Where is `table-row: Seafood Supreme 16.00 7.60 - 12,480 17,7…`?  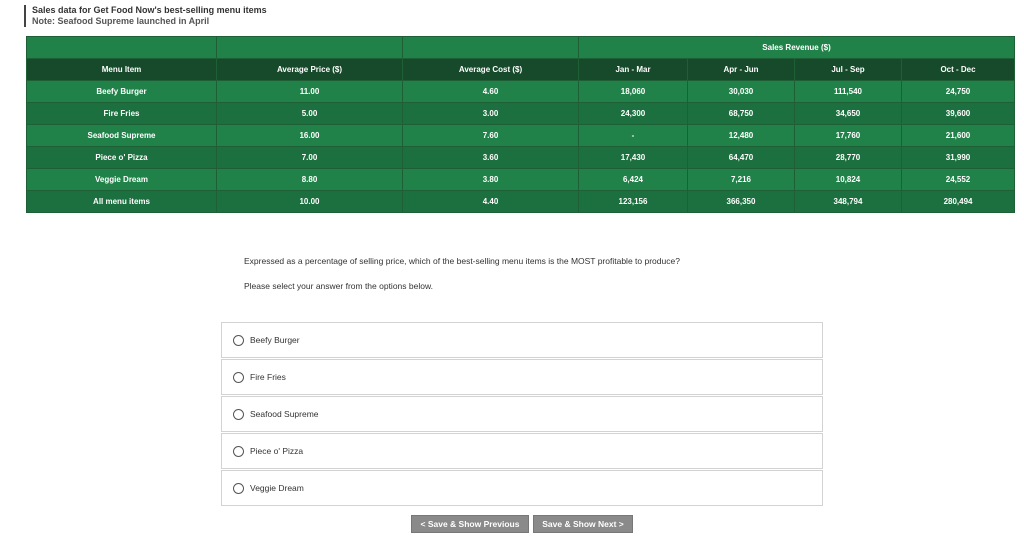 table-row: Seafood Supreme 16.00 7.60 - 12,480 17,7… is located at coordinates (521, 135).